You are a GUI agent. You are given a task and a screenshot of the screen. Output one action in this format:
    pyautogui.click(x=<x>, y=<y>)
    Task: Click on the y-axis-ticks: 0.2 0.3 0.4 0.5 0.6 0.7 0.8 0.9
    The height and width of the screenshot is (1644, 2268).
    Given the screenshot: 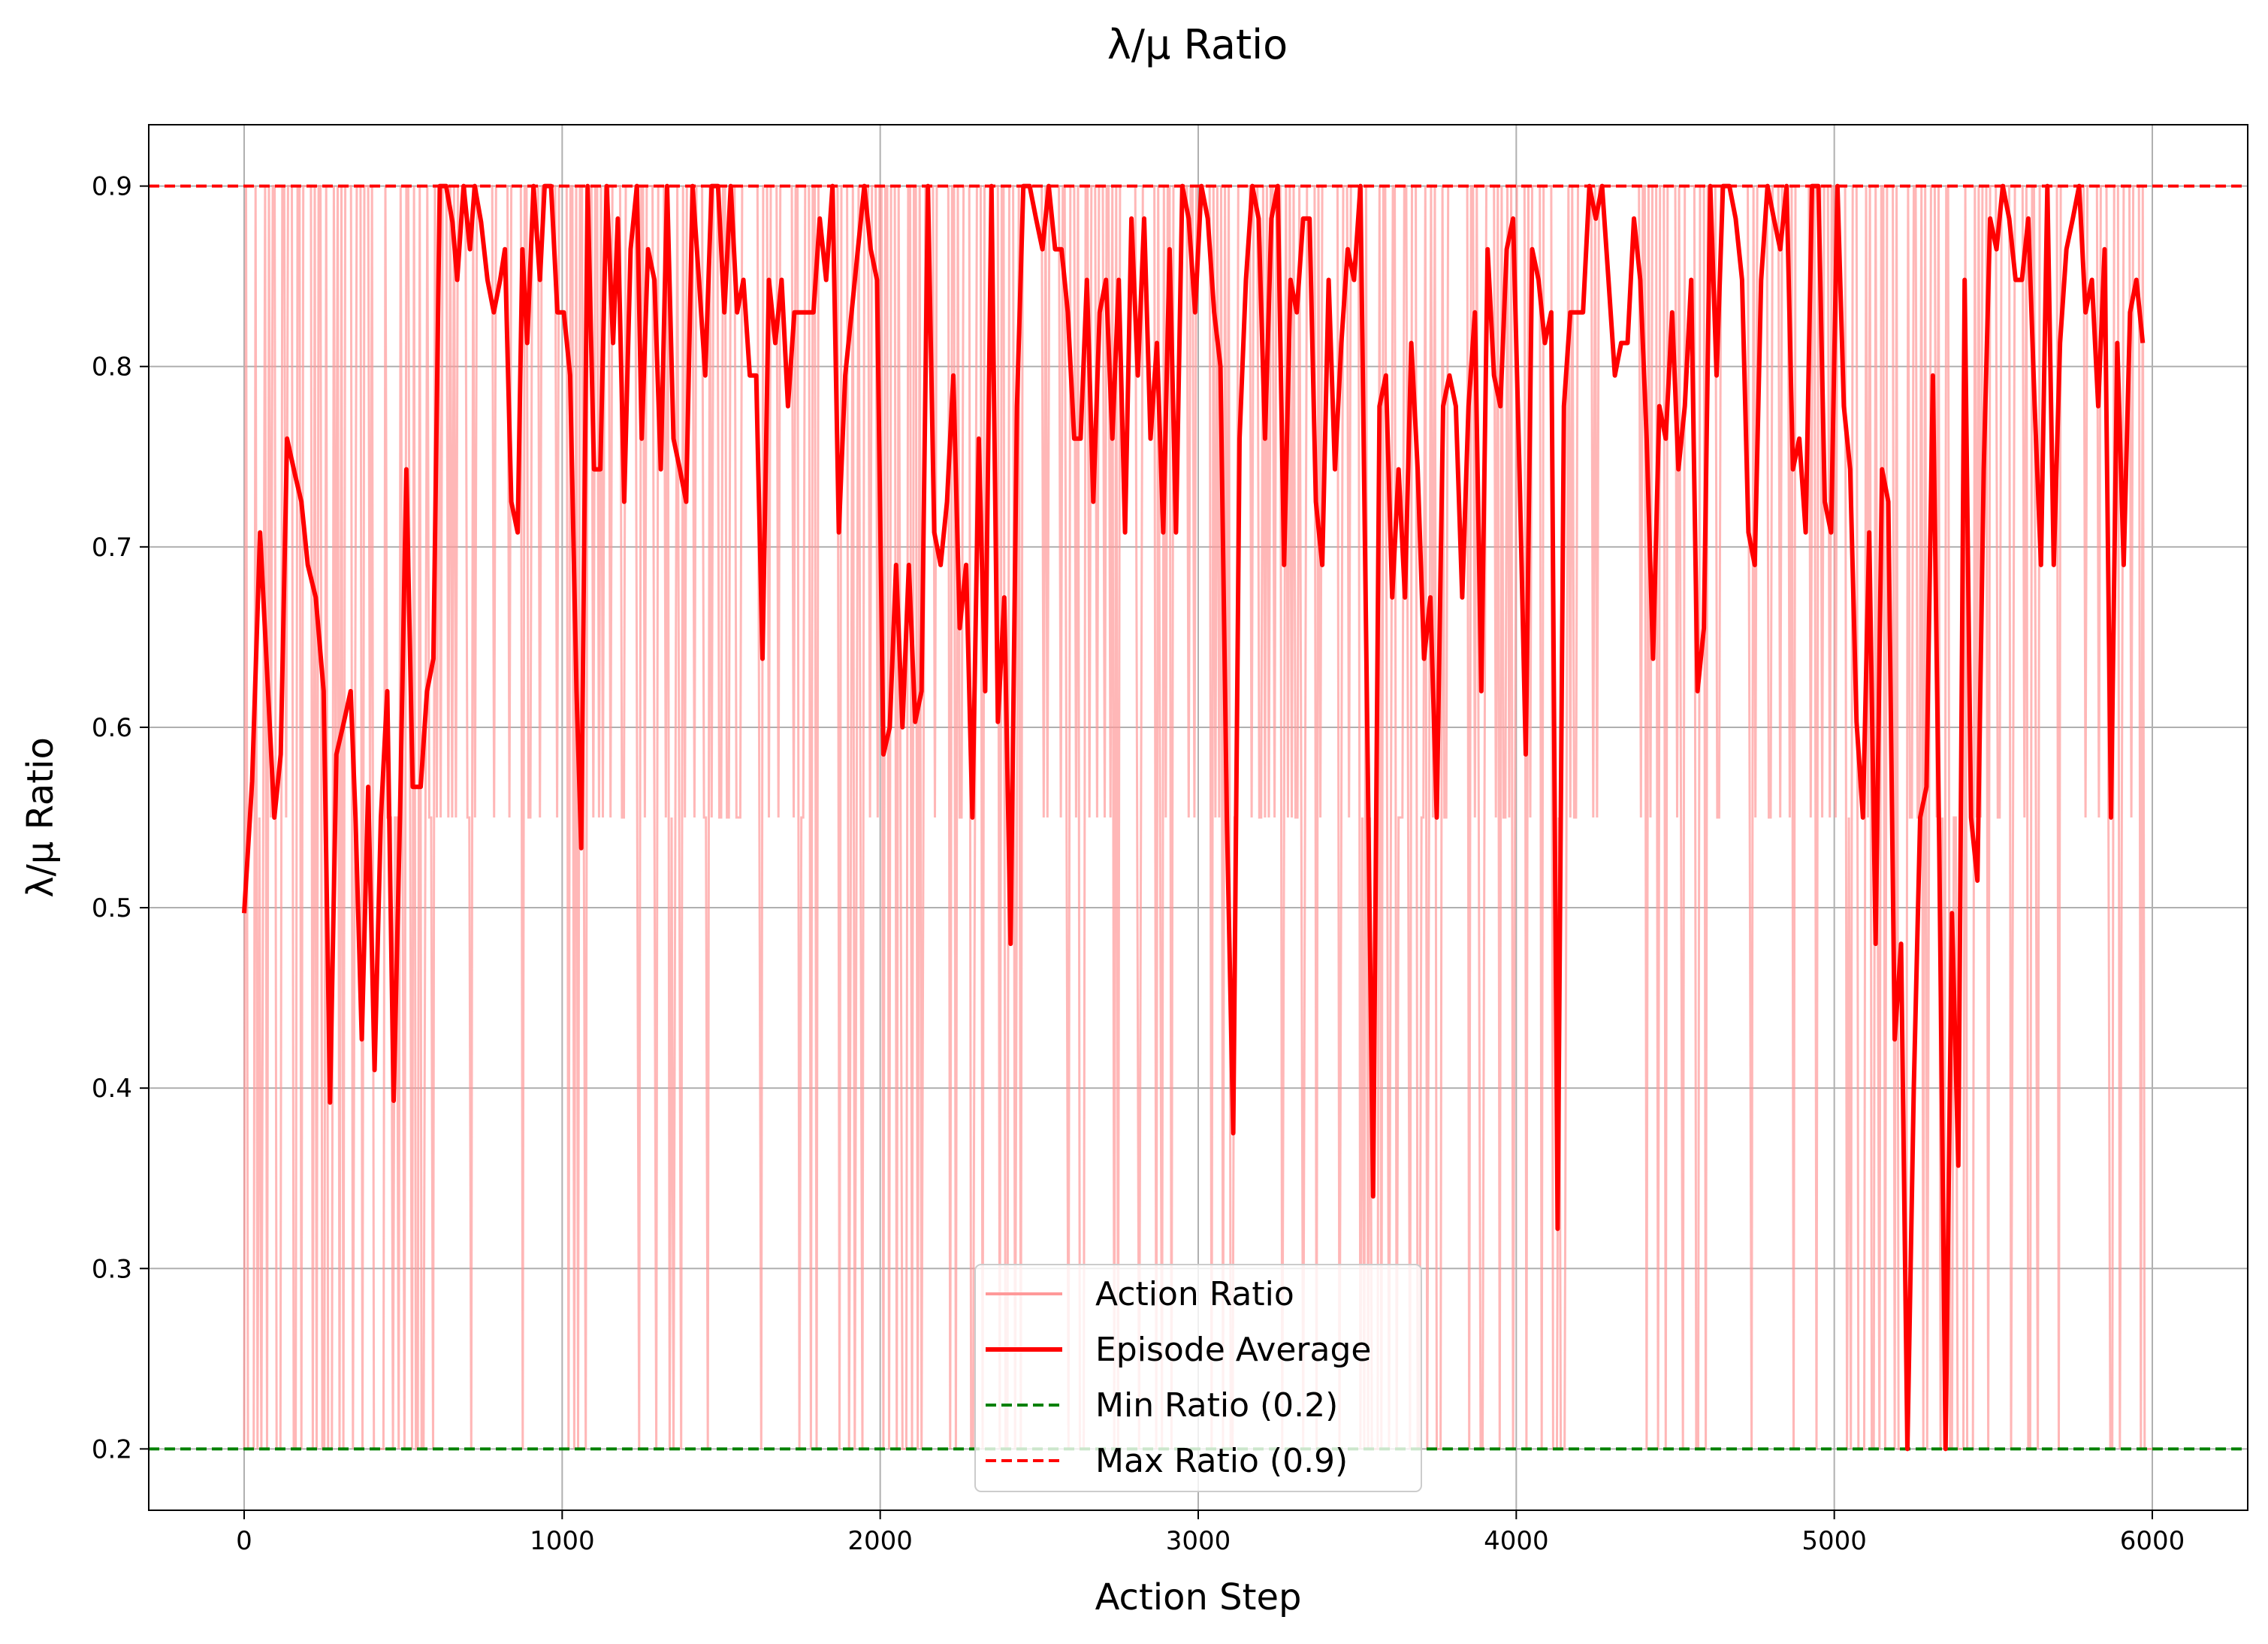 What is the action you would take?
    pyautogui.click(x=120, y=818)
    